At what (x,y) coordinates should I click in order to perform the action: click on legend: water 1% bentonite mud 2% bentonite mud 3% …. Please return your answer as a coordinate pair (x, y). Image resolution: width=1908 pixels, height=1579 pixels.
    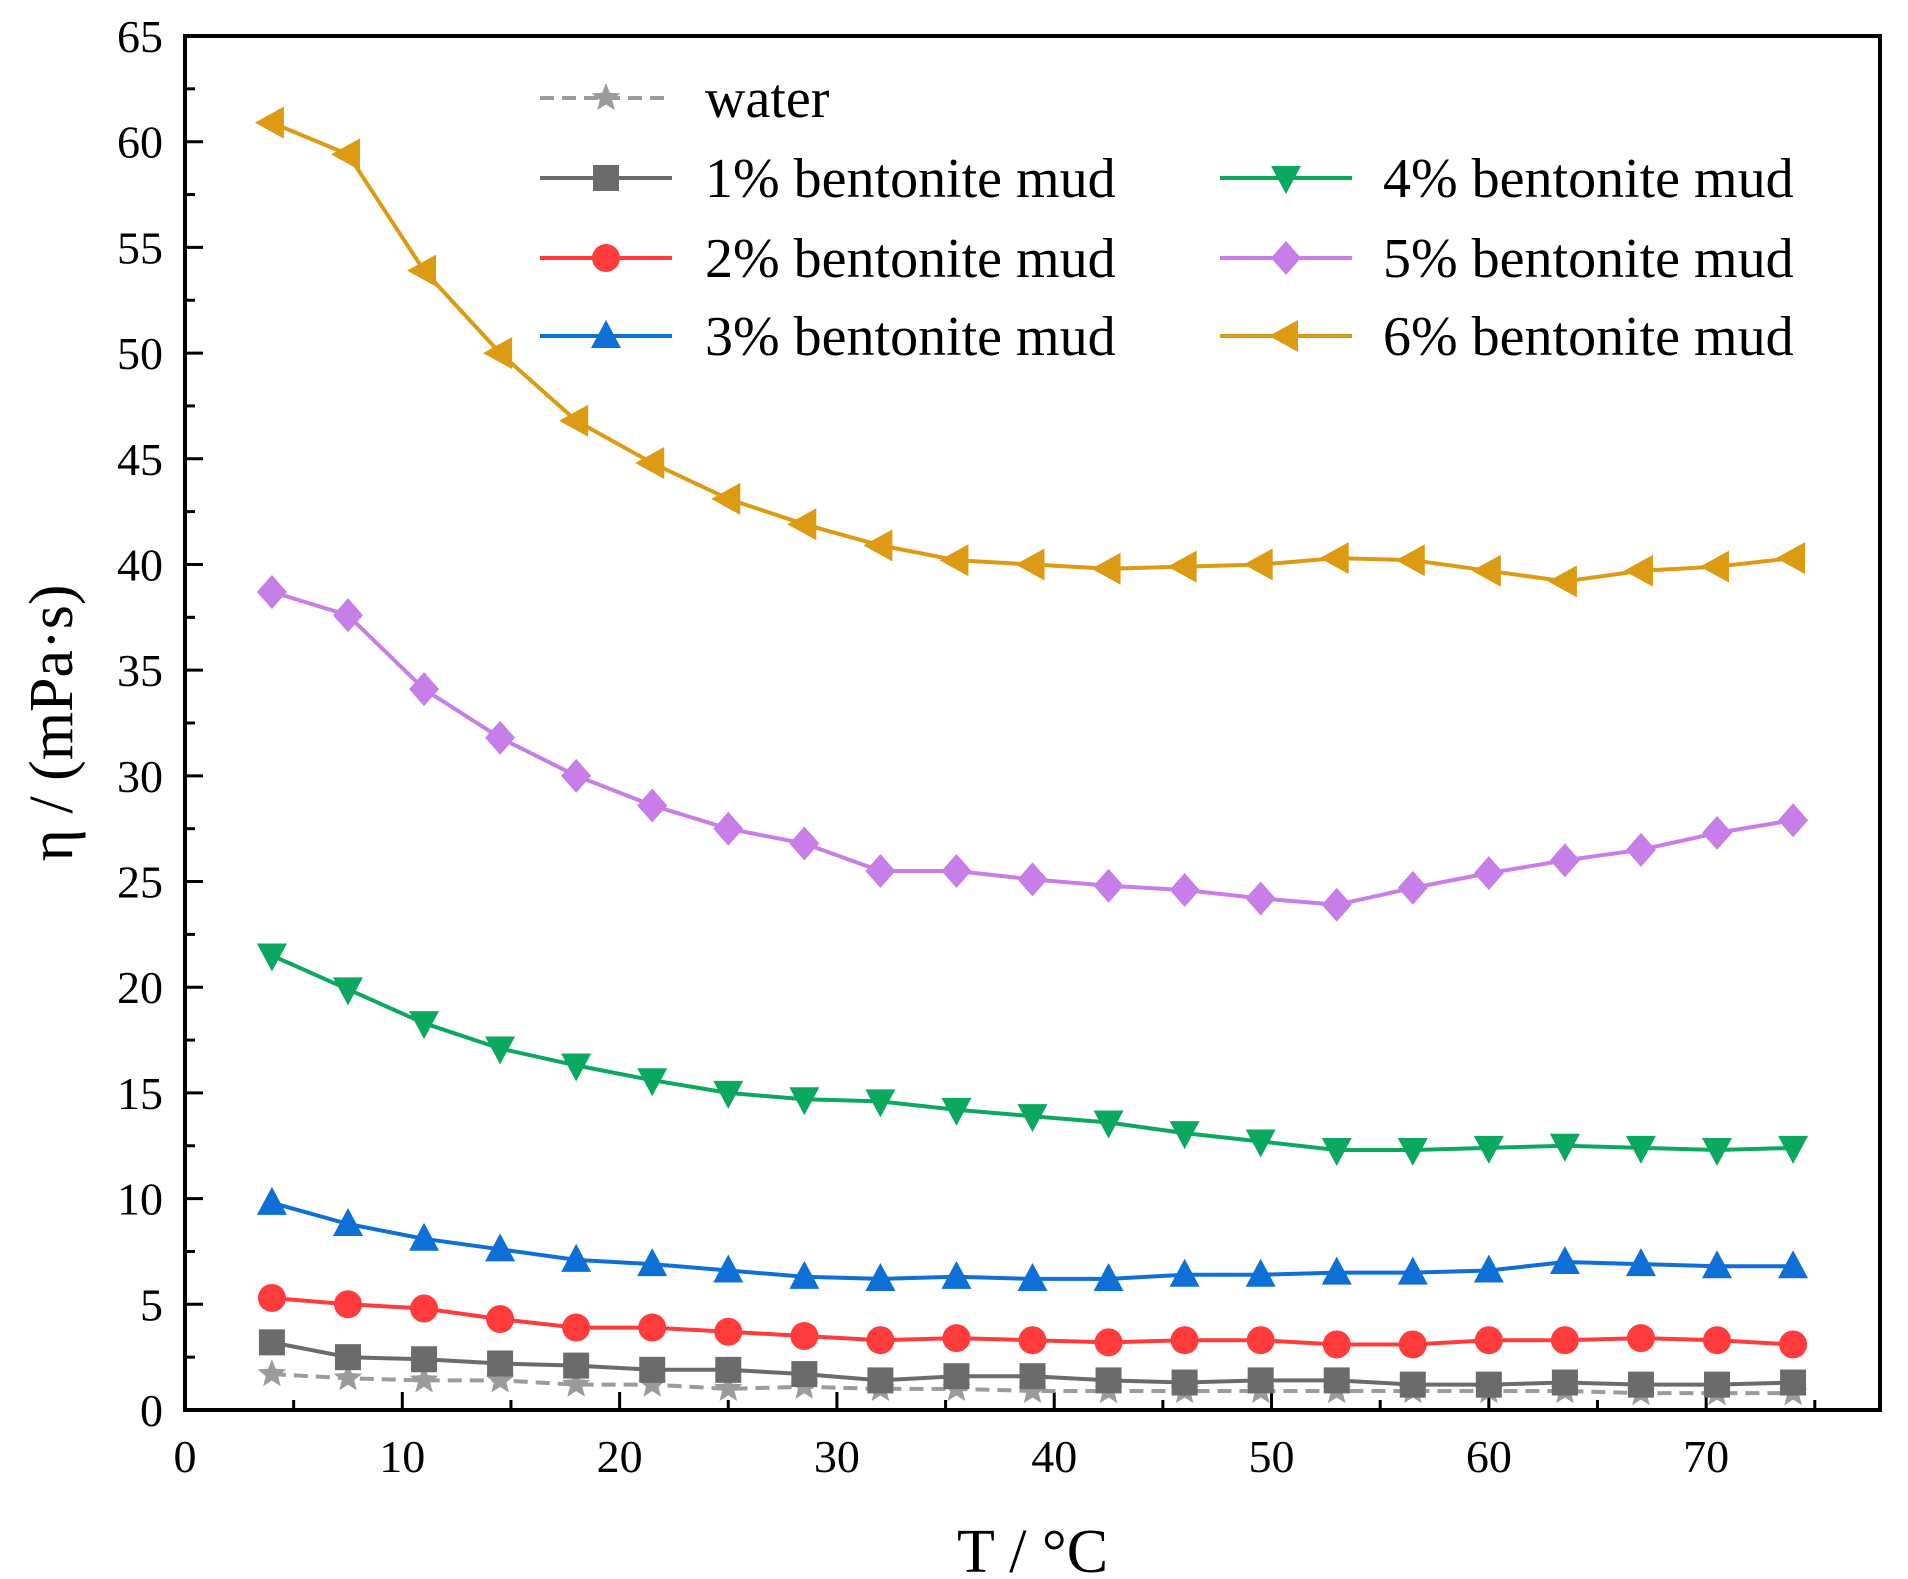
    Looking at the image, I should click on (1167, 218).